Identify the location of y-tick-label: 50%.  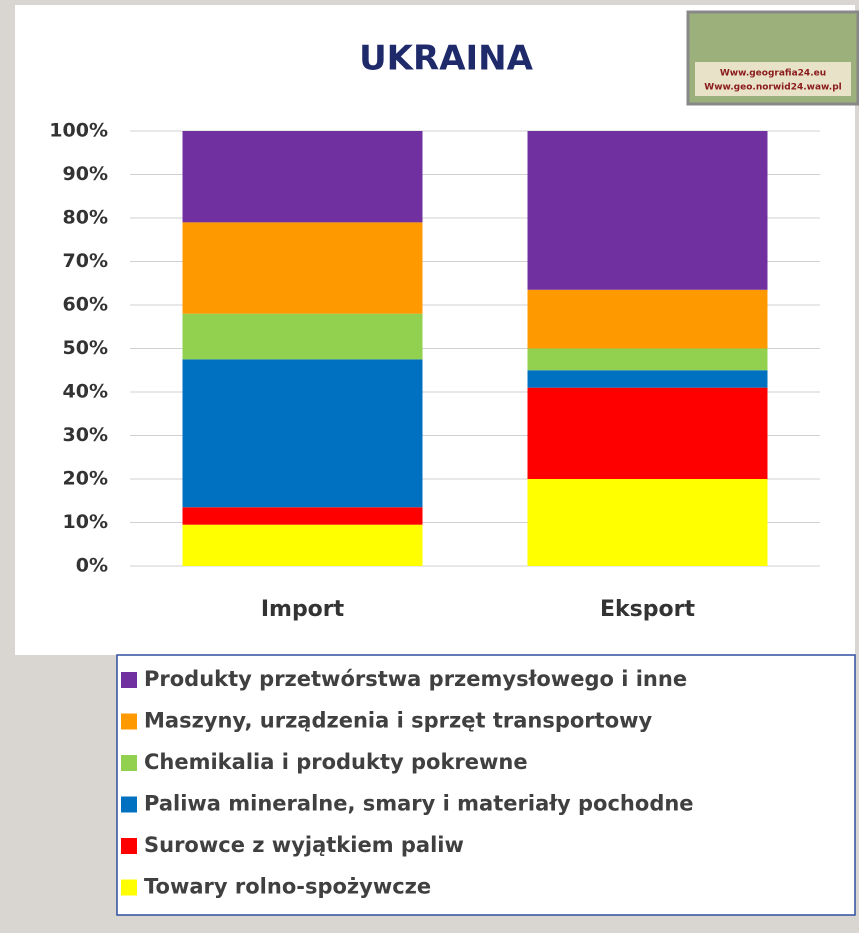
(85, 348).